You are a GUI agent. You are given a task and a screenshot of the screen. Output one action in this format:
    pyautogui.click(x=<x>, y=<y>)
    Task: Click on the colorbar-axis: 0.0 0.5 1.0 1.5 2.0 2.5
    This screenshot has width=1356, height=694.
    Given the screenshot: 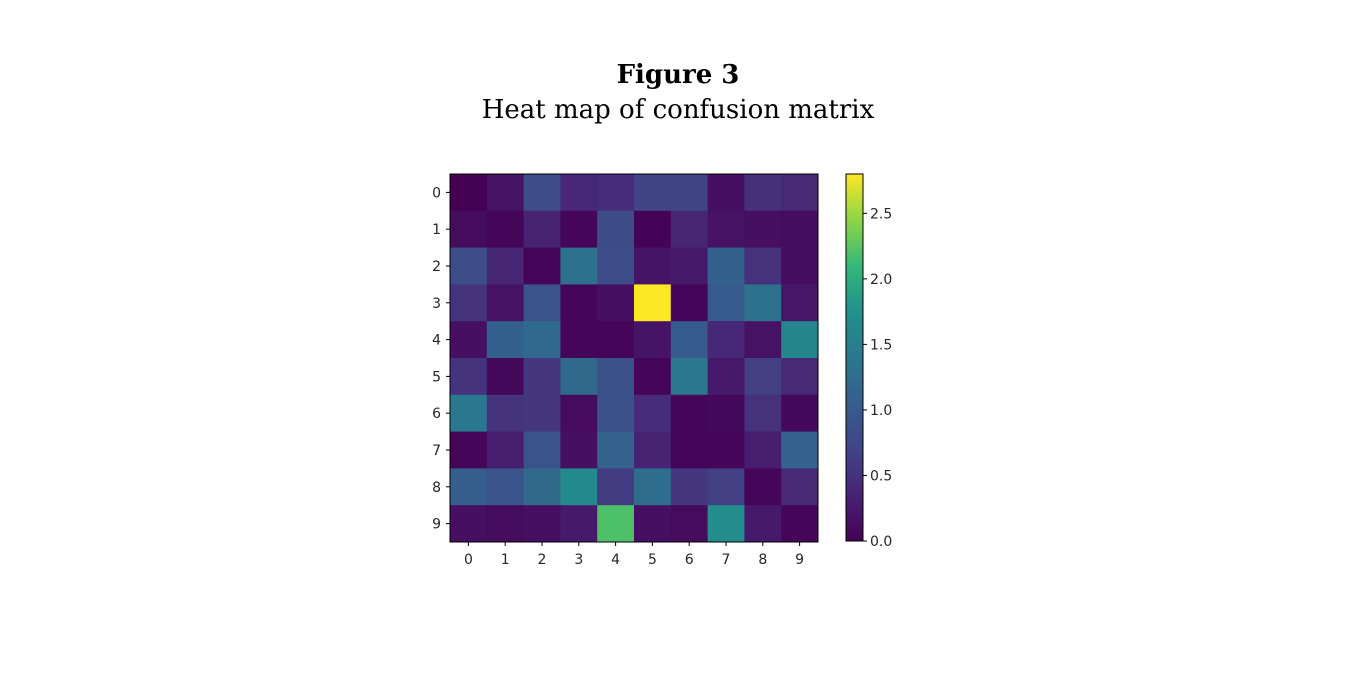 What is the action you would take?
    pyautogui.click(x=877, y=378)
    